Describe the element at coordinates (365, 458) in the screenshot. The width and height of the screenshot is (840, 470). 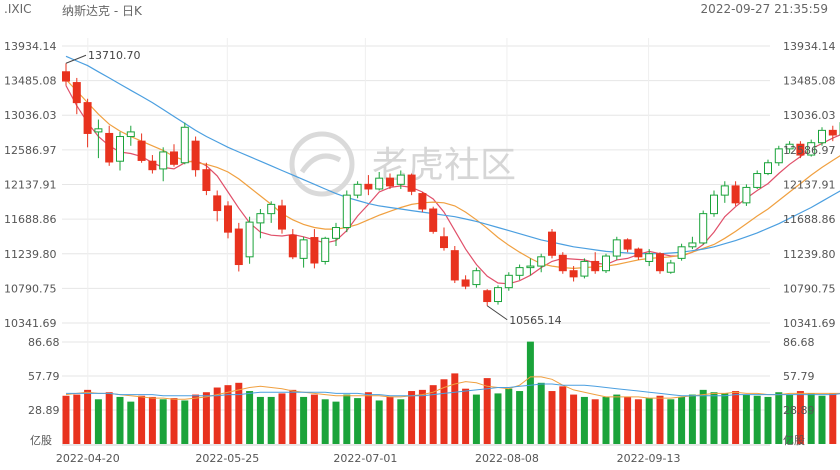
I see `date-tick: 2022-07-01` at that location.